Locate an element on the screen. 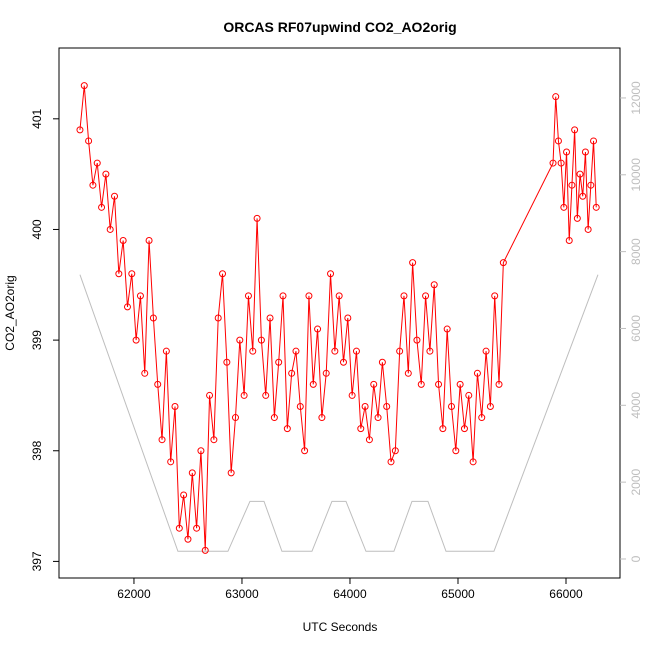 The width and height of the screenshot is (650, 650). y-tick-label: 400 is located at coordinates (37, 229).